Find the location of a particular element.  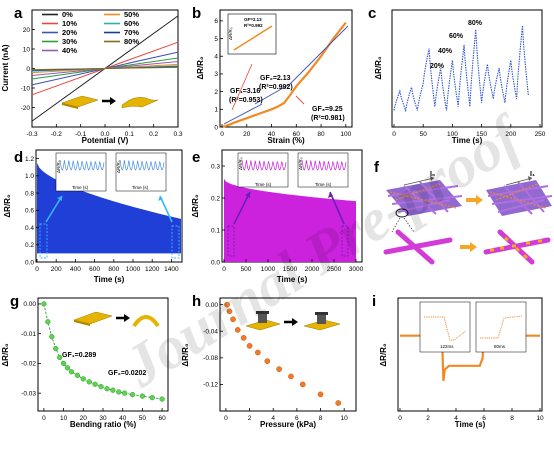

x-tick-label: 6 is located at coordinates (297, 418).